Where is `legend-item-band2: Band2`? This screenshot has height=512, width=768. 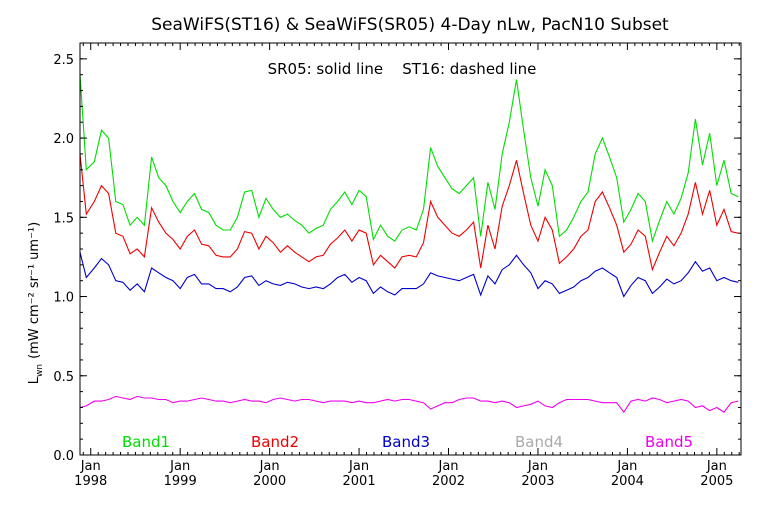
legend-item-band2: Band2 is located at coordinates (275, 442).